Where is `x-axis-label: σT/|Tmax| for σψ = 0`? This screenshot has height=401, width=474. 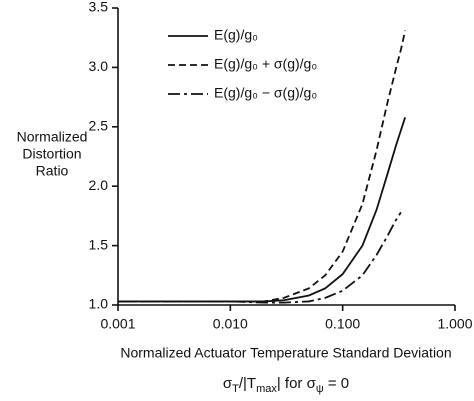 x-axis-label: σT/|Tmax| for σψ = 0 is located at coordinates (286, 385).